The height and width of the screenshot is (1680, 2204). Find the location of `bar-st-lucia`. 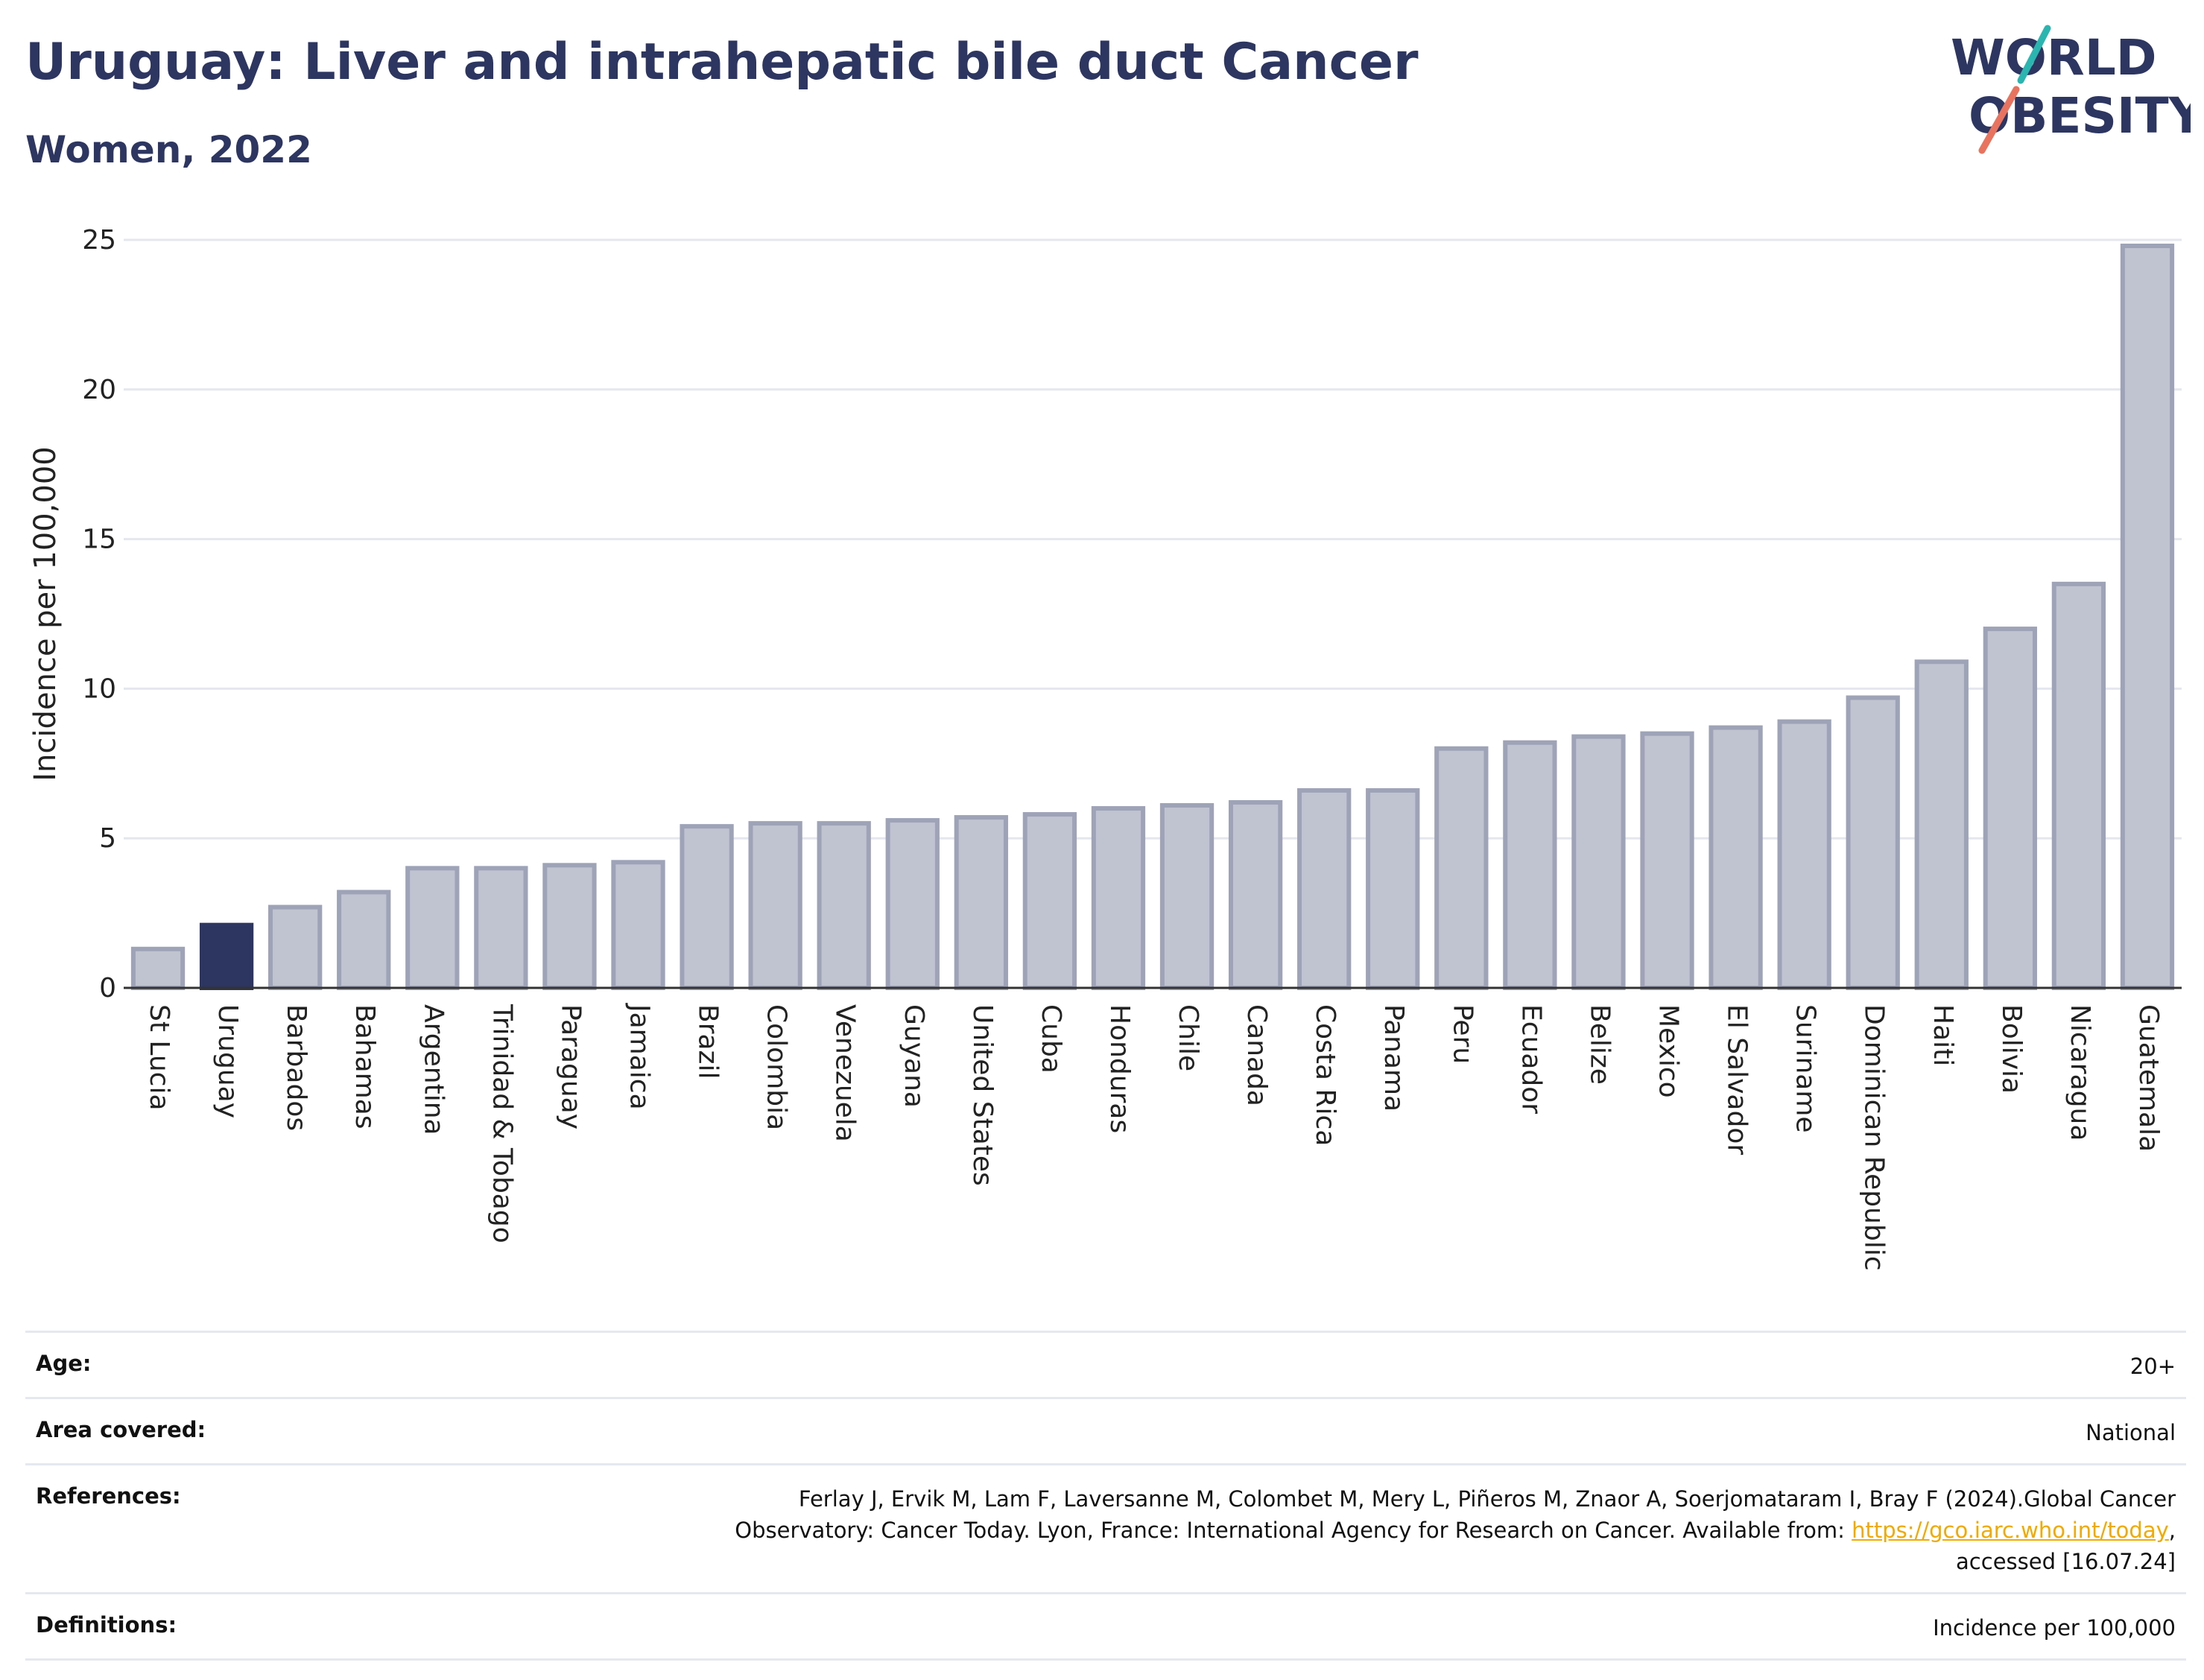

bar-st-lucia is located at coordinates (158, 968).